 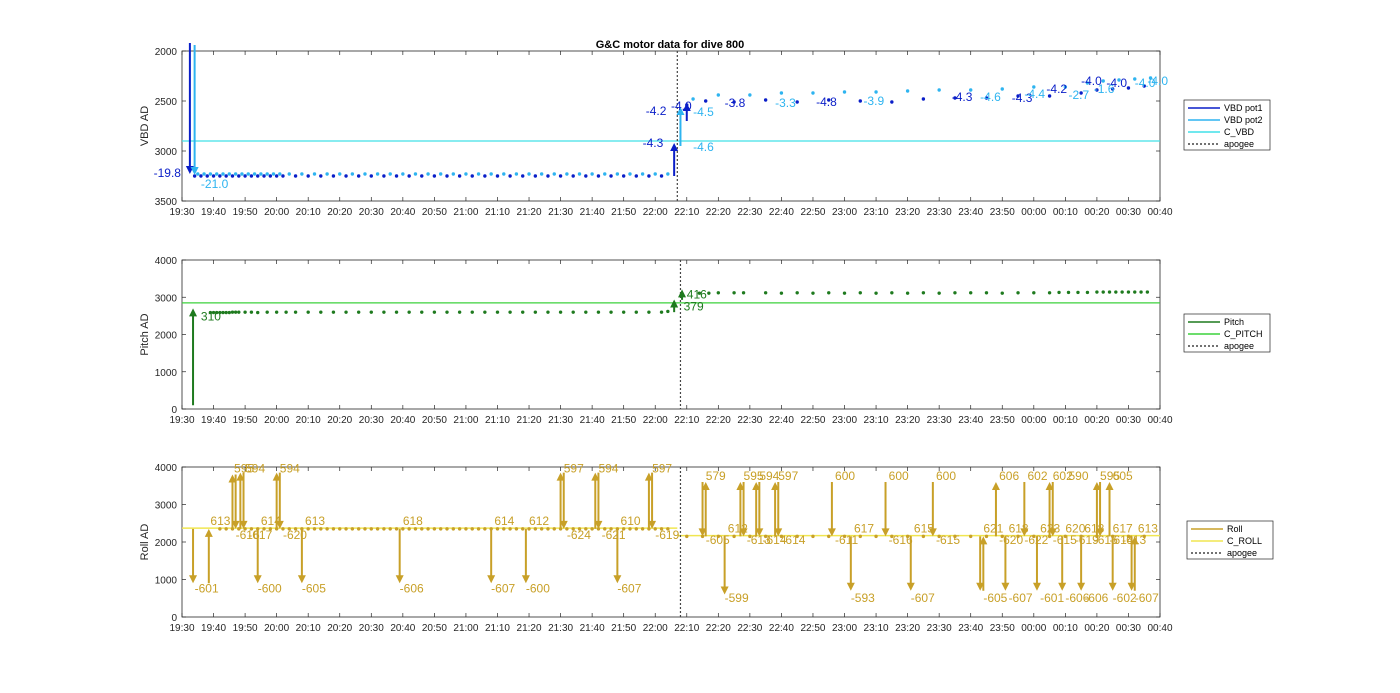 What do you see at coordinates (295, 535) in the screenshot?
I see `value-annotation: -620` at bounding box center [295, 535].